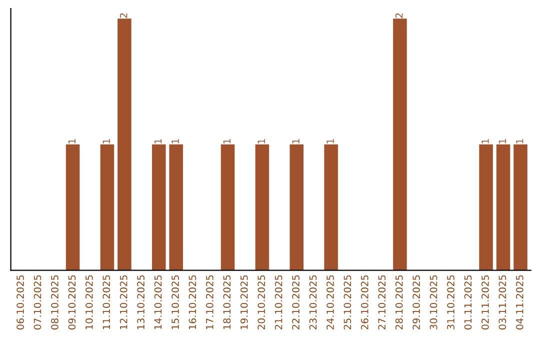 The image size is (540, 340). Describe the element at coordinates (416, 302) in the screenshot. I see `x-tick-label: 29.10.2025` at that location.